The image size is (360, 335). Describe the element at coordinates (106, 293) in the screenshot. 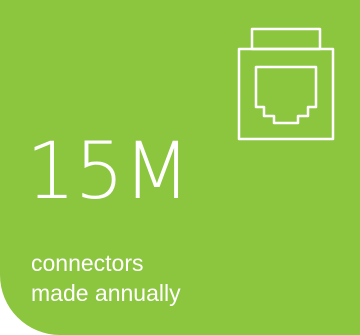

I see `caption-line-2: made annually` at that location.